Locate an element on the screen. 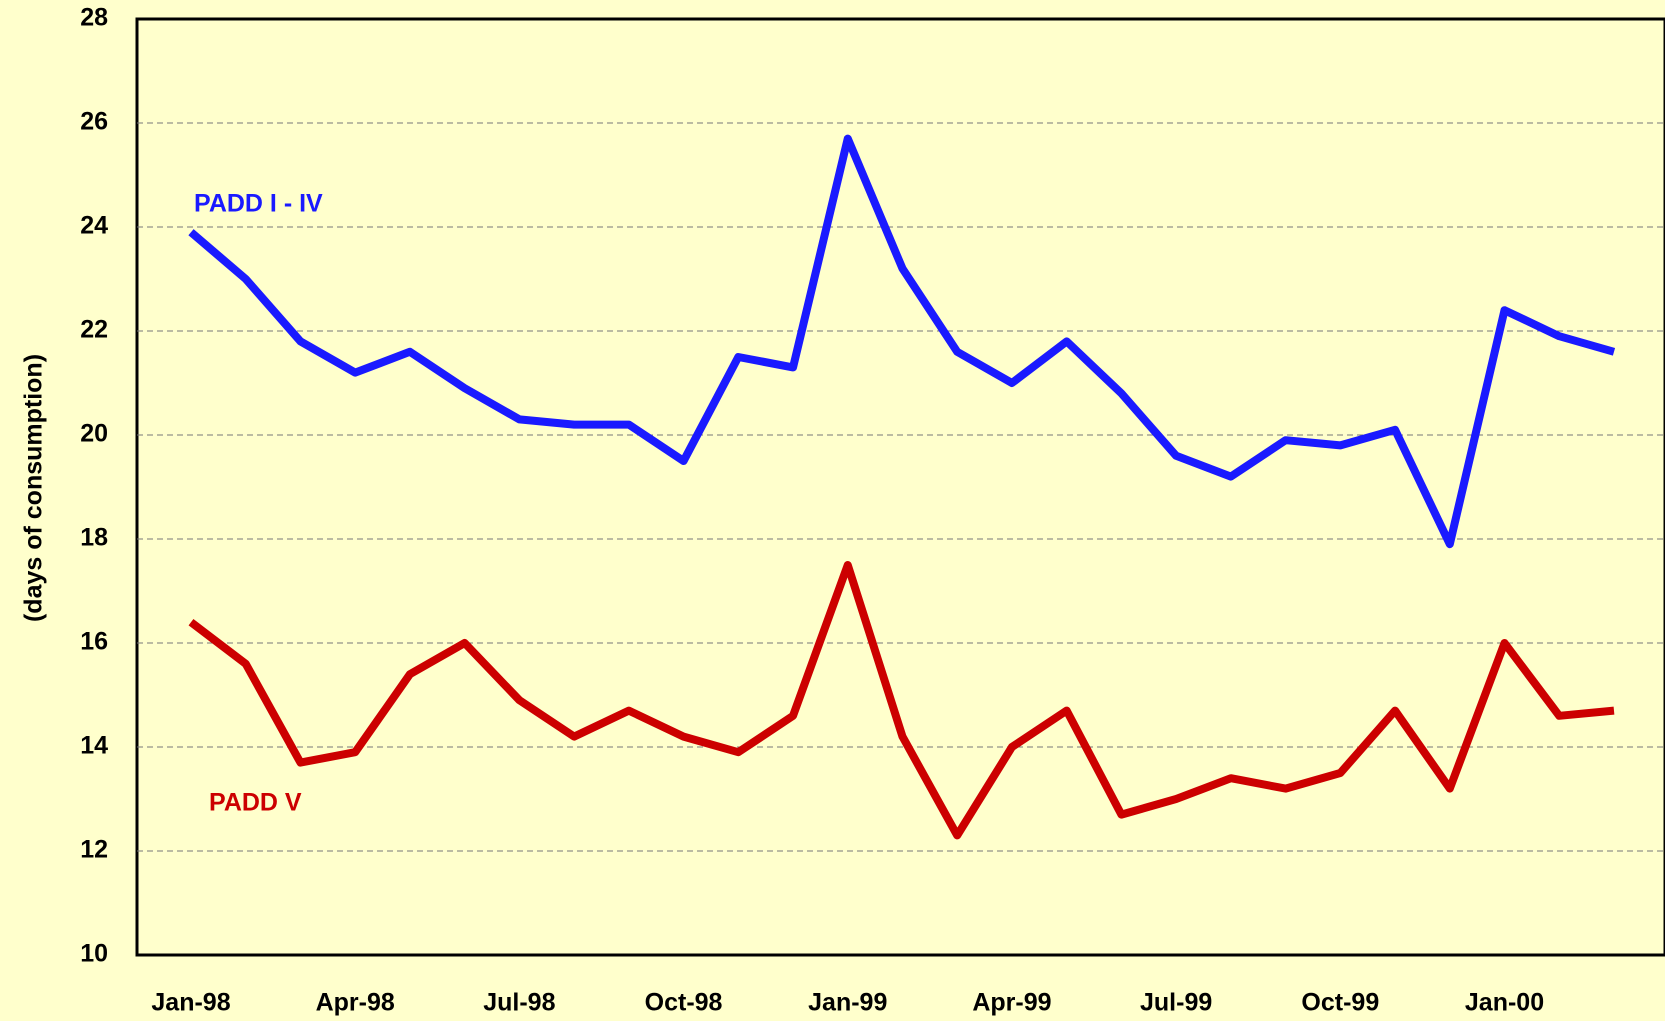  y-tick-label: 20 is located at coordinates (94, 434).